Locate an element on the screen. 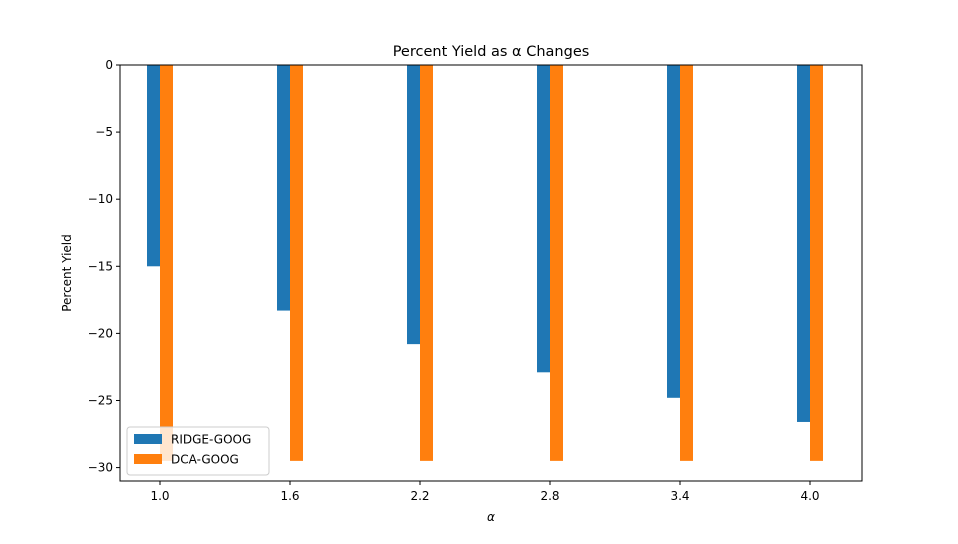  legend-box is located at coordinates (198, 451).